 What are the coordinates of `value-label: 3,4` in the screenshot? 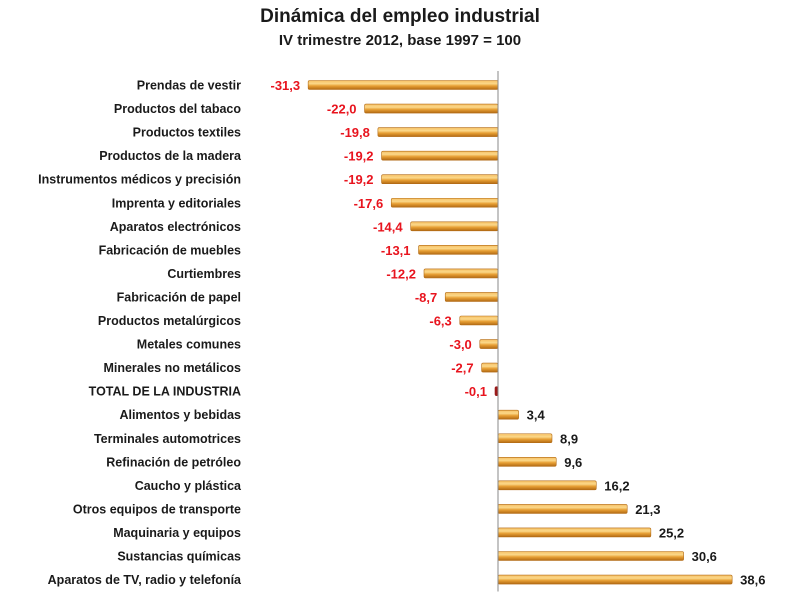 It's located at (536, 415).